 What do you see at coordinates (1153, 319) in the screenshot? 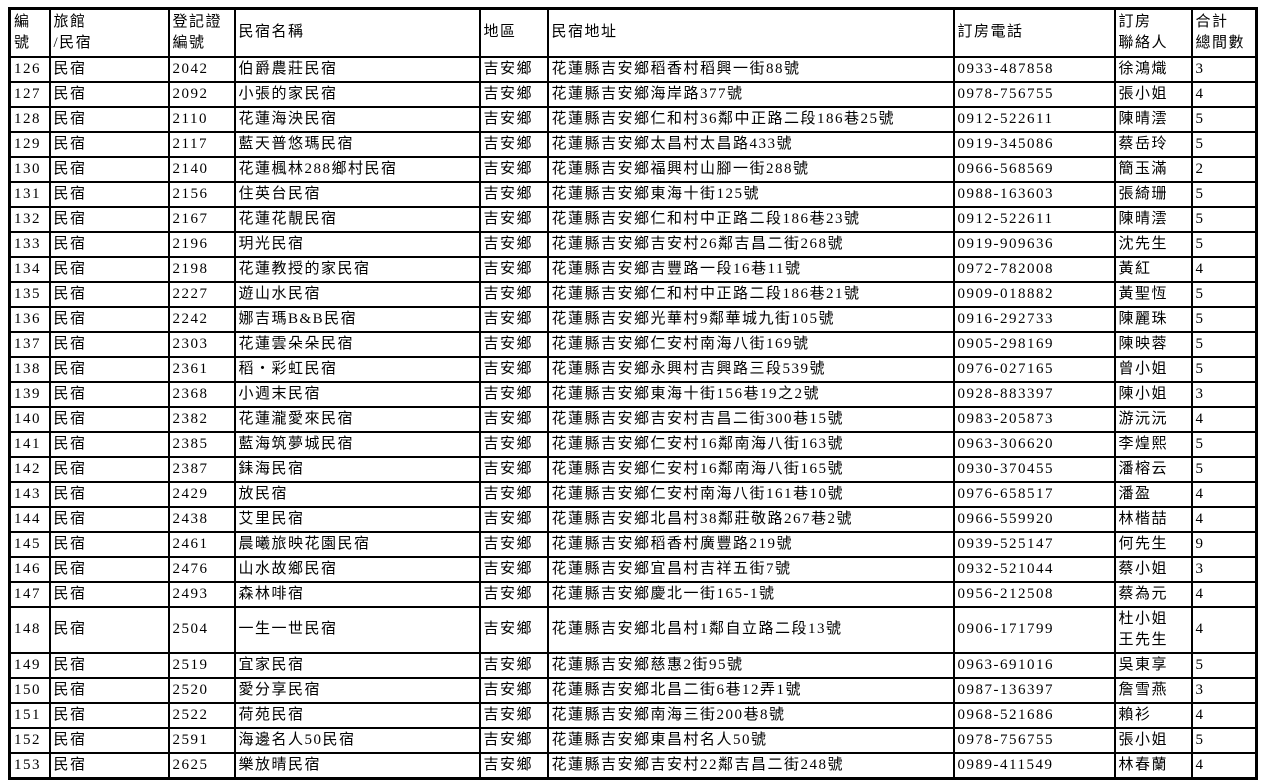
I see `cell-contact: 陳麗珠` at bounding box center [1153, 319].